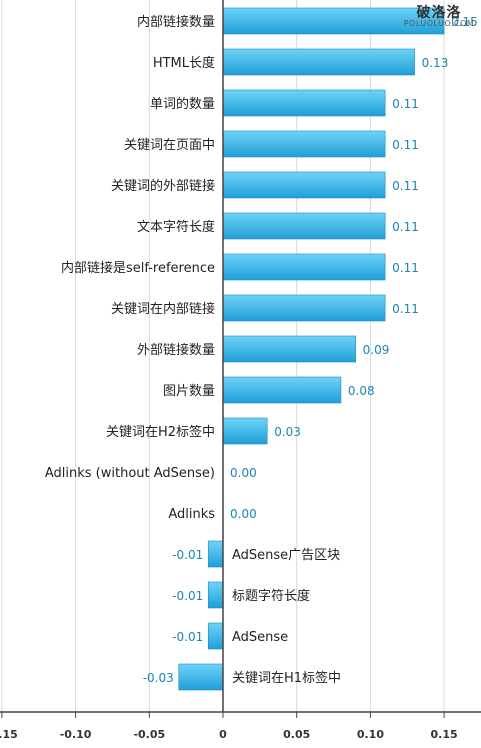 The image size is (481, 748). What do you see at coordinates (176, 350) in the screenshot?
I see `category-label: 外部链接数量` at bounding box center [176, 350].